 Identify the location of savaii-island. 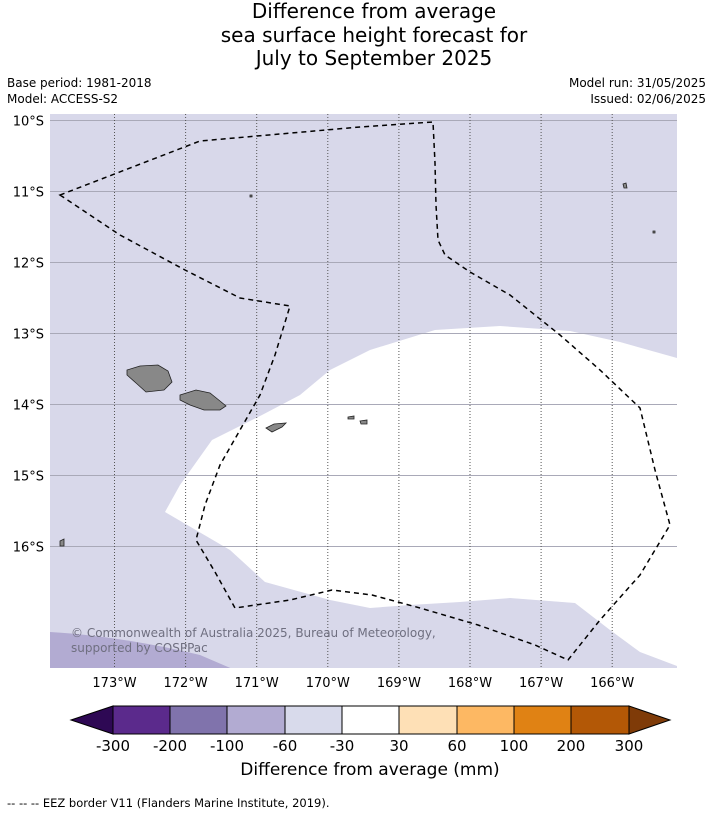
(149, 378).